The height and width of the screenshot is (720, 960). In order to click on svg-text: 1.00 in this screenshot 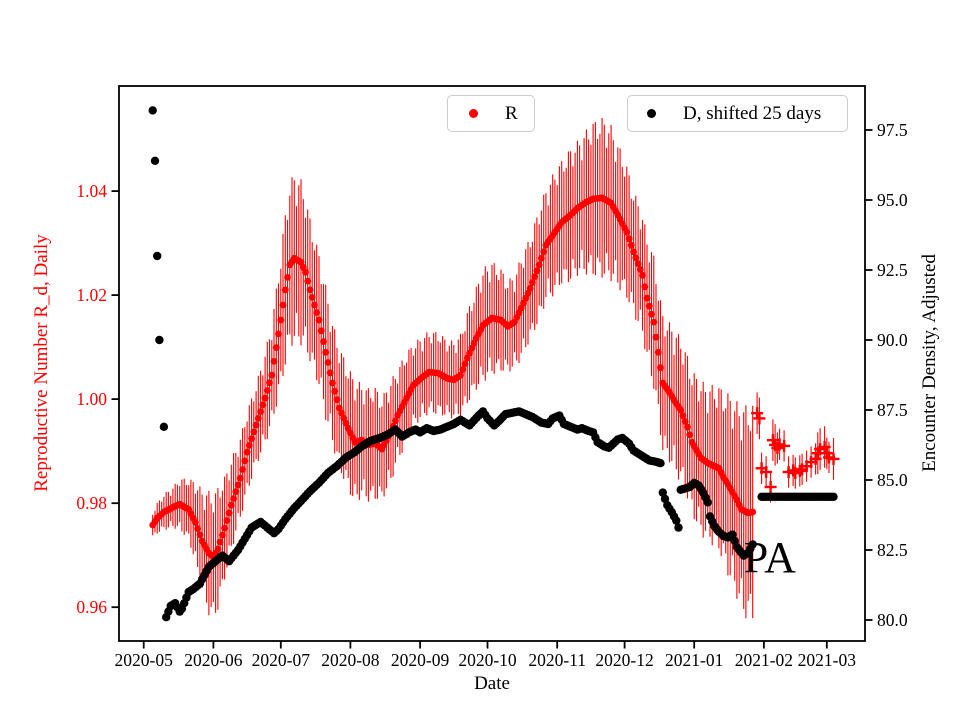, I will do `click(91, 399)`.